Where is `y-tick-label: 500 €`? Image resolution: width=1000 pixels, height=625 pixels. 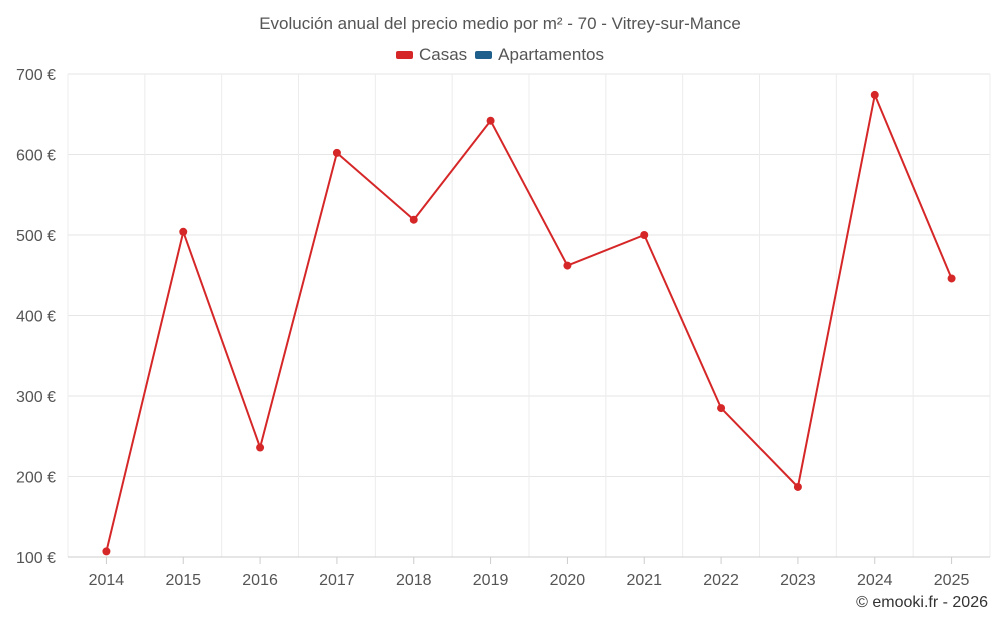 y-tick-label: 500 € is located at coordinates (36, 236).